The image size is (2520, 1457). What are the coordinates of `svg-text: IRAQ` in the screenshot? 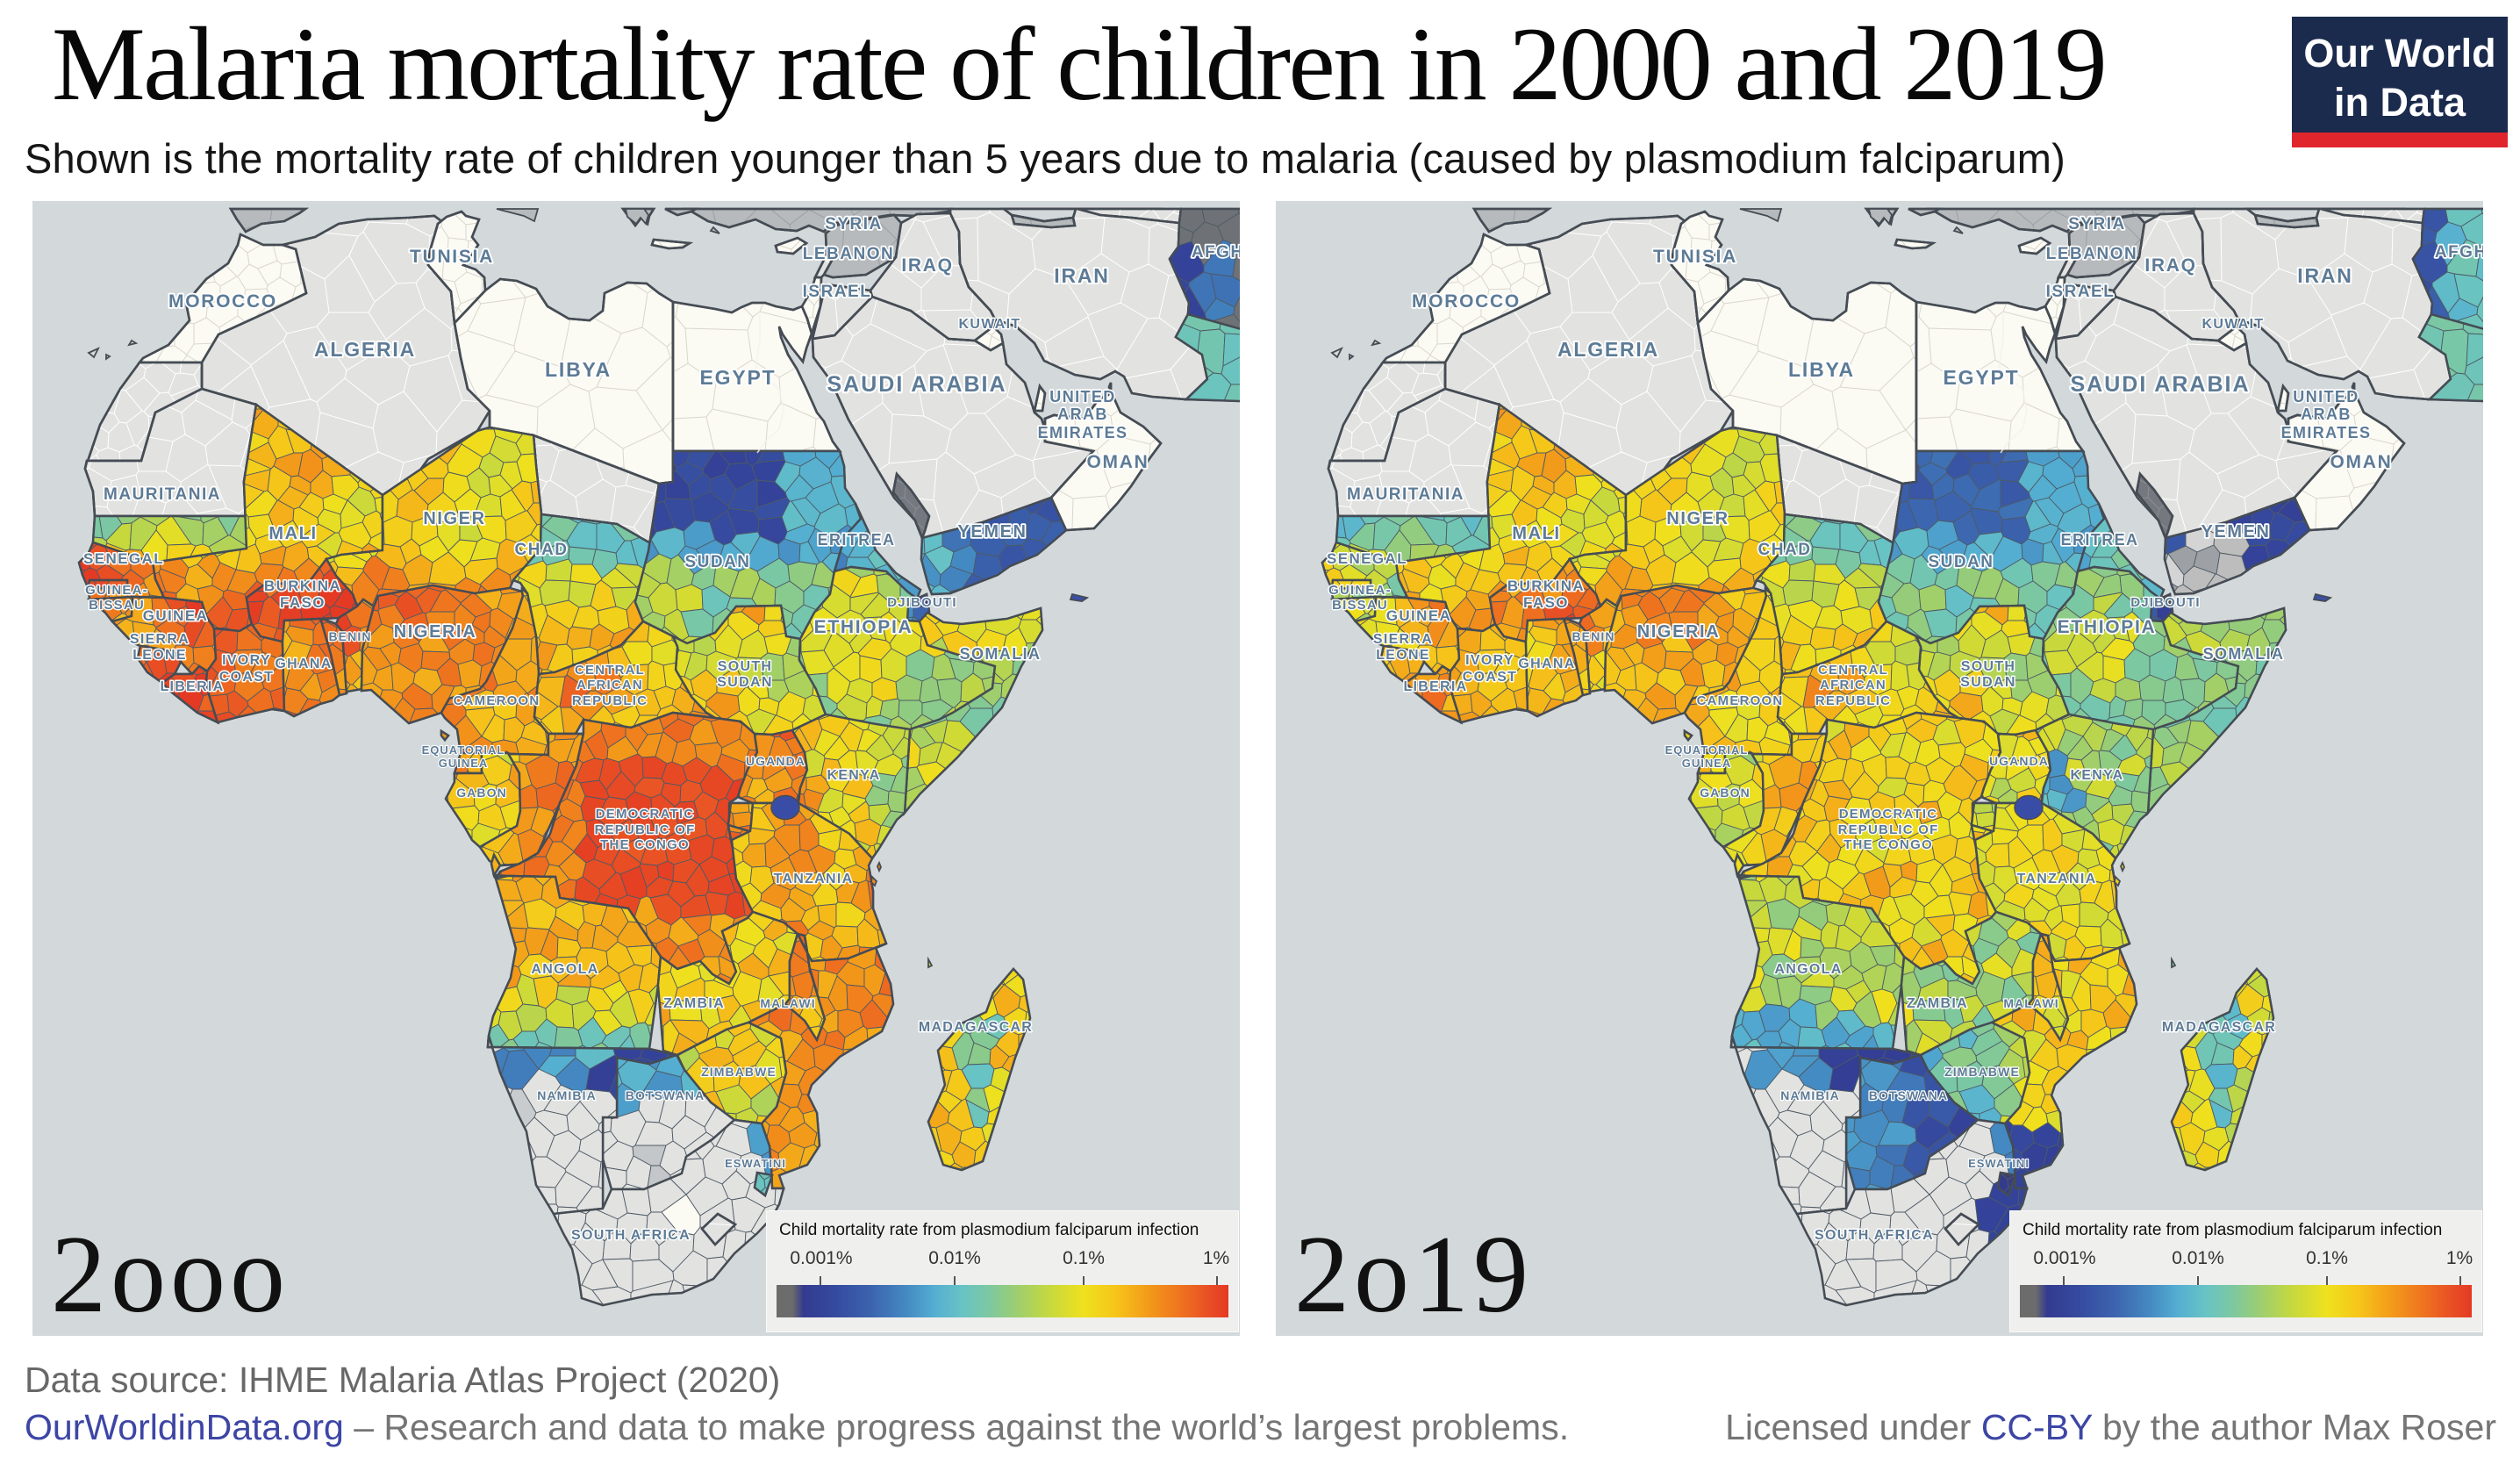 It's located at (2170, 265).